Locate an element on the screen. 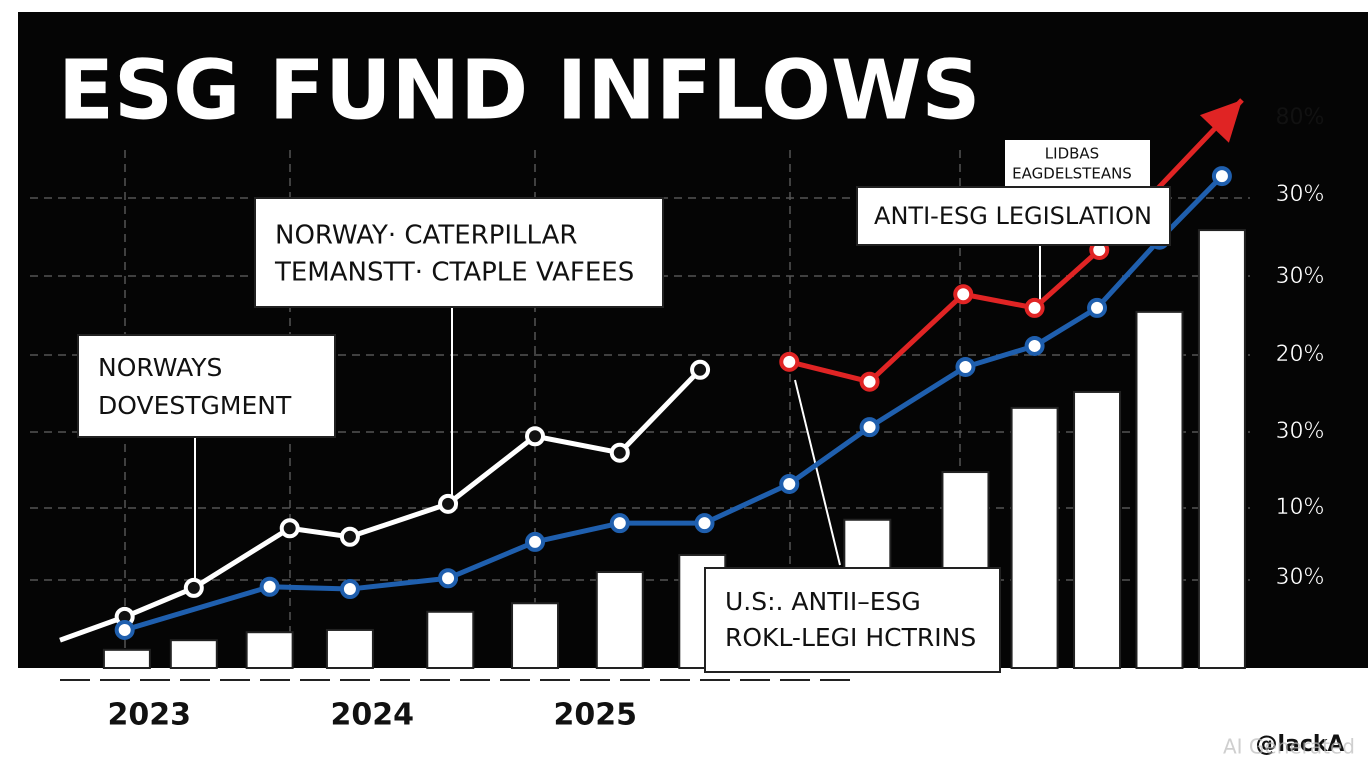  annotation-text: ANTI-ESG LEGISLATION is located at coordinates (1013, 216).